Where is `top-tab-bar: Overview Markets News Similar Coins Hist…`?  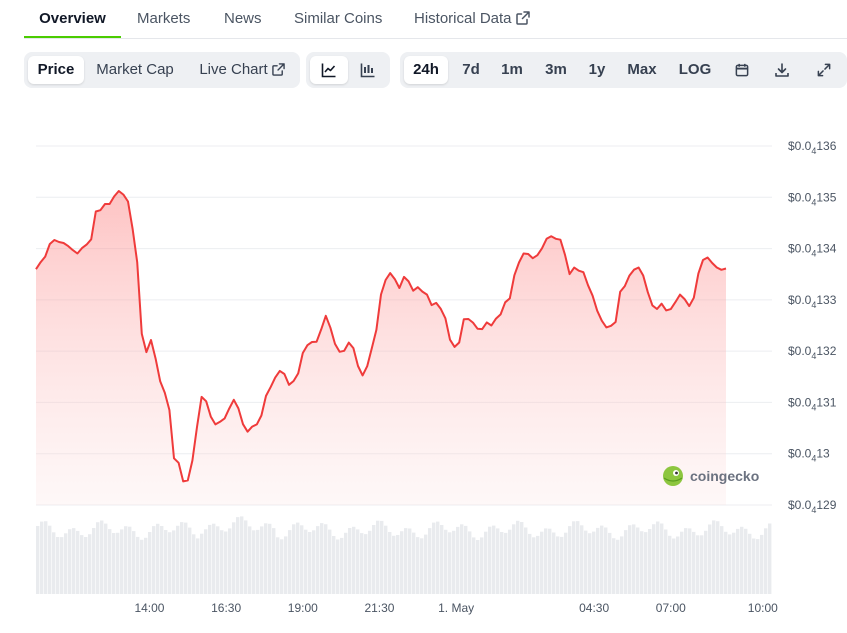
top-tab-bar: Overview Markets News Similar Coins Hist… is located at coordinates (435, 19).